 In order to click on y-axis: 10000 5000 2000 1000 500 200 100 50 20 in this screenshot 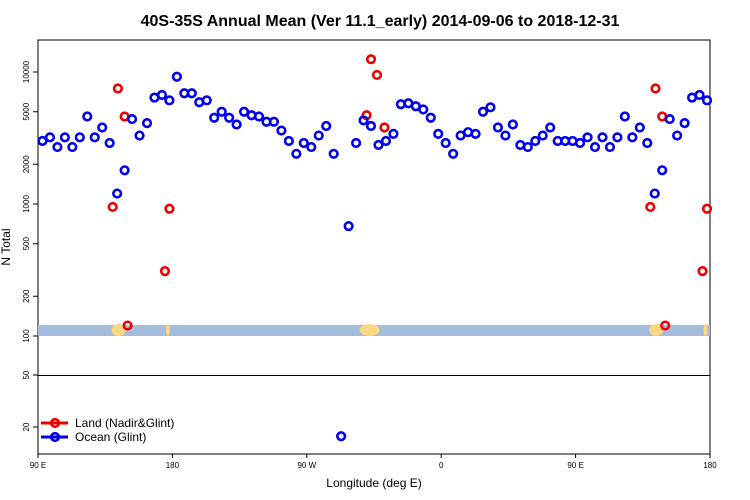, I will do `click(30, 245)`.